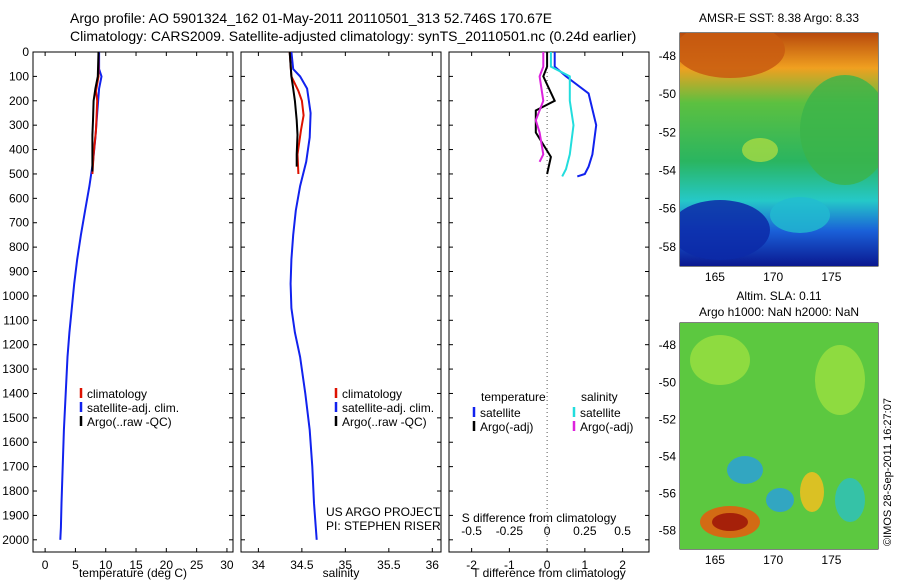 This screenshot has width=900, height=580. Describe the element at coordinates (778, 296) in the screenshot. I see `map-title-line-1: Altim. SLA: 0.11` at that location.